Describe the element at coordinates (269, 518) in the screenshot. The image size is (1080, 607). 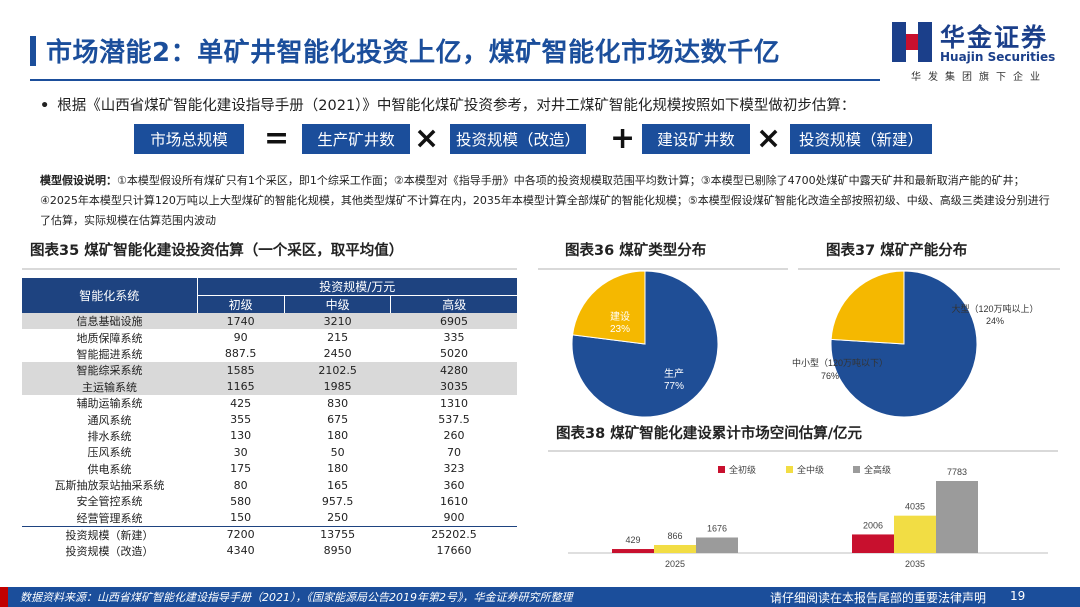
I see `table-row: 经营管理系统 150 250 900` at that location.